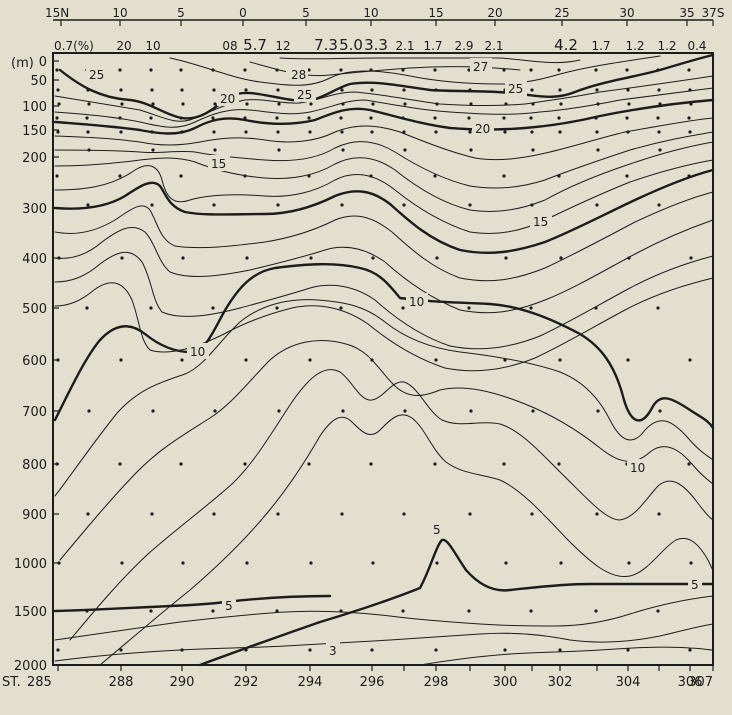  Describe the element at coordinates (282, 46) in the screenshot. I see `surface-value-label: 12` at that location.